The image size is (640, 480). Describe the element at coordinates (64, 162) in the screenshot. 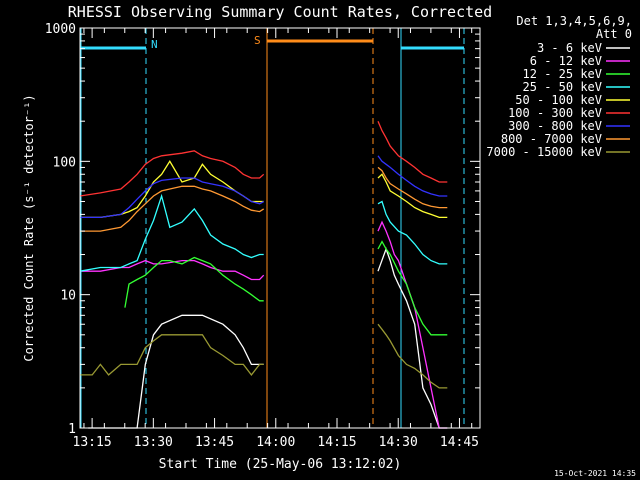

I see `y-tick-label: 100` at that location.